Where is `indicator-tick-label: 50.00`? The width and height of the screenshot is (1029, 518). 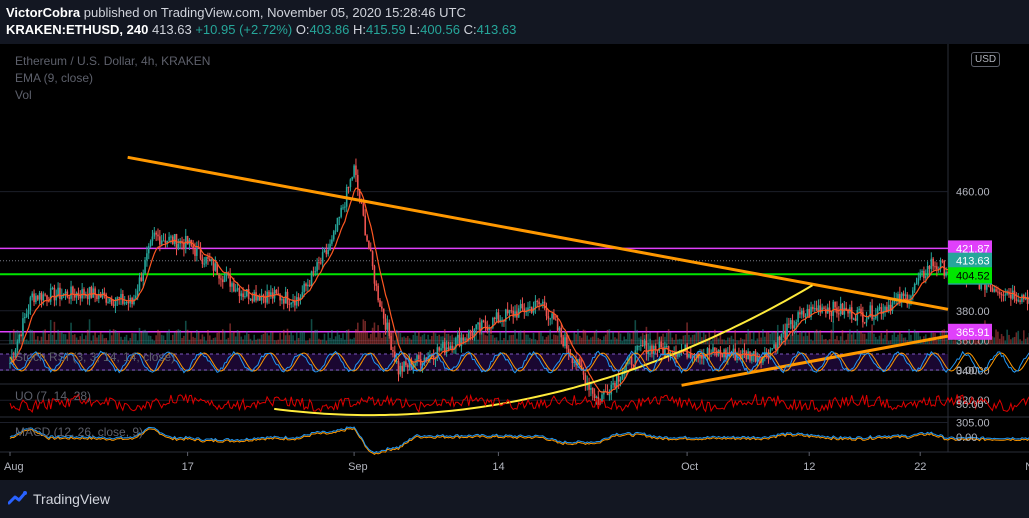 indicator-tick-label: 50.00 is located at coordinates (970, 405).